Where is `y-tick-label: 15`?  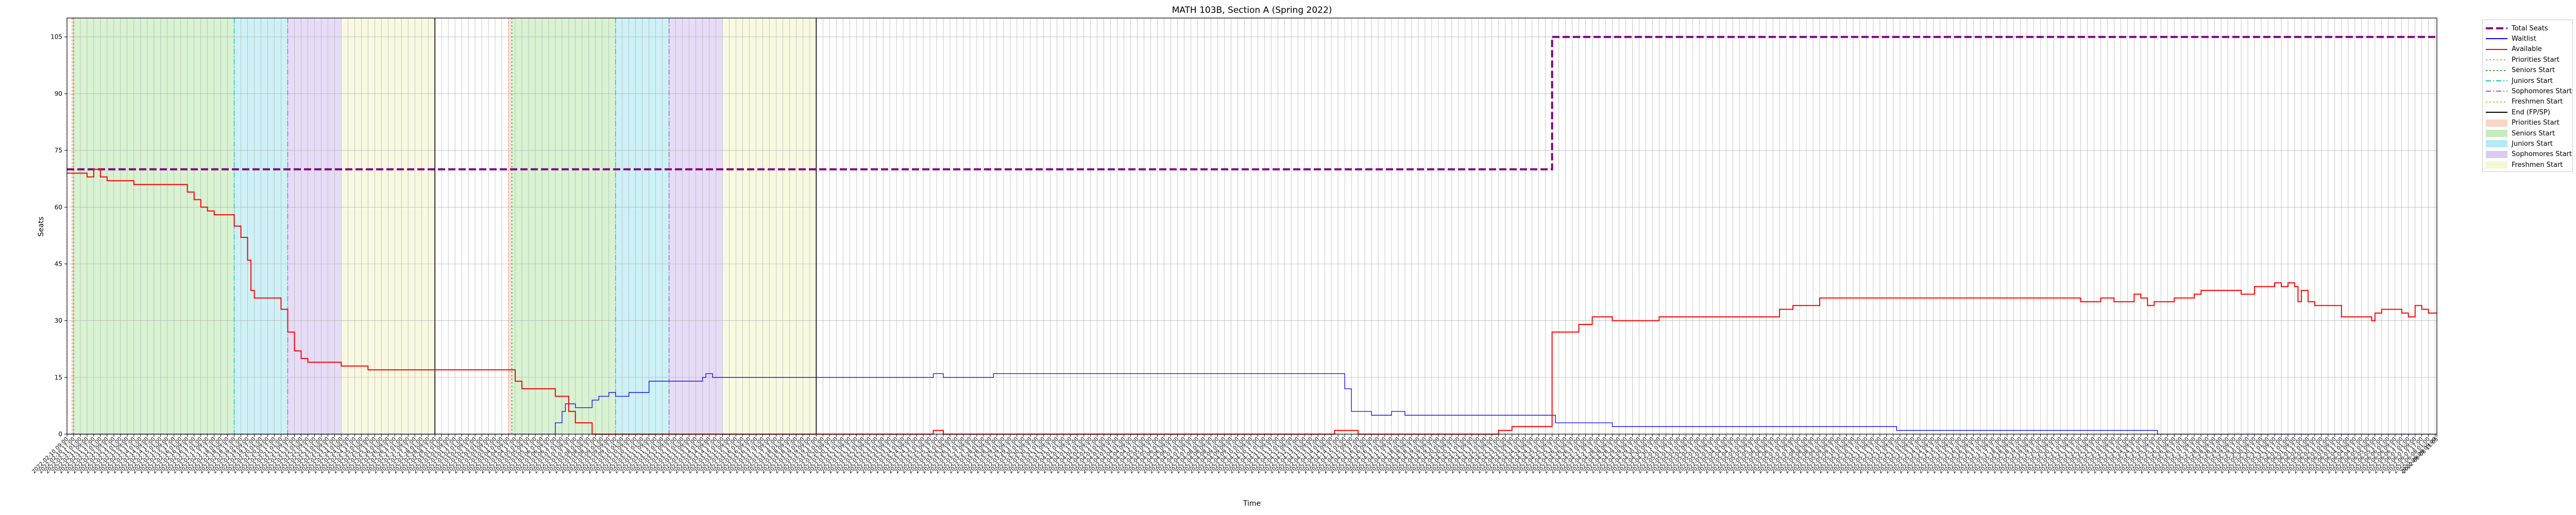 y-tick-label: 15 is located at coordinates (59, 378).